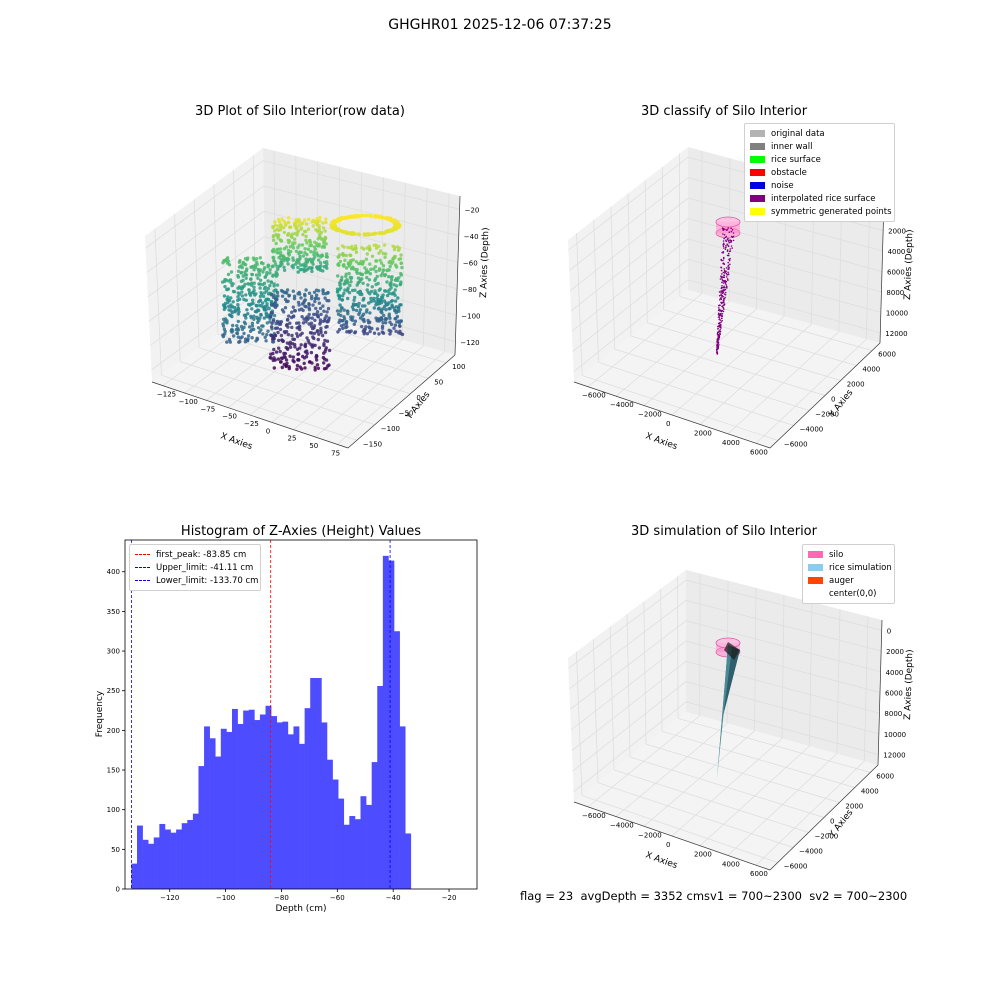 The height and width of the screenshot is (1000, 1000). What do you see at coordinates (895, 735) in the screenshot?
I see `sim-z-tick: 10000` at bounding box center [895, 735].